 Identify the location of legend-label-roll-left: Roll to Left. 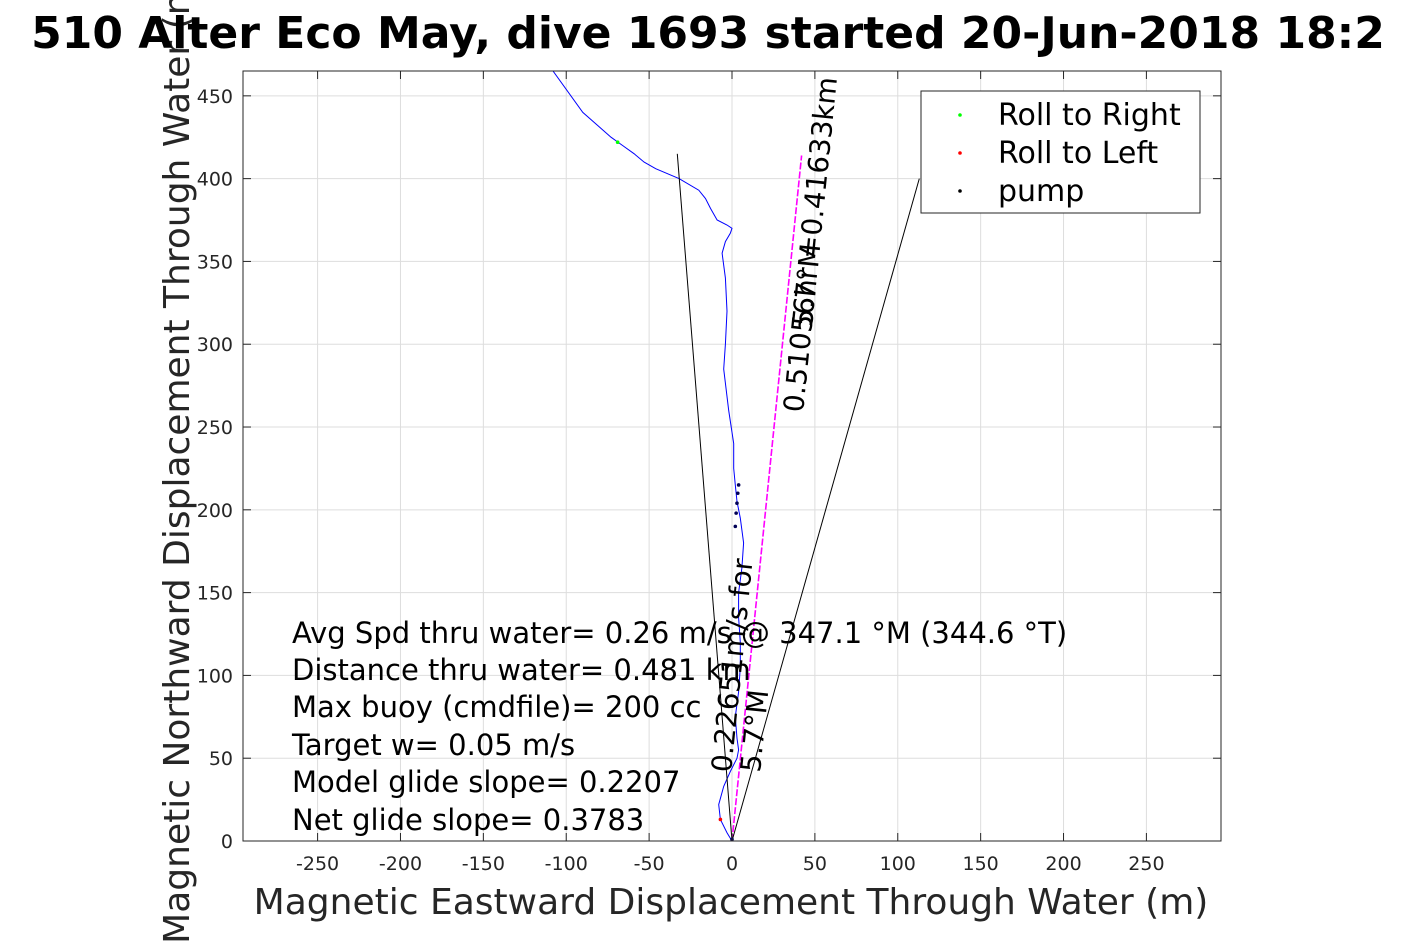
(1078, 153).